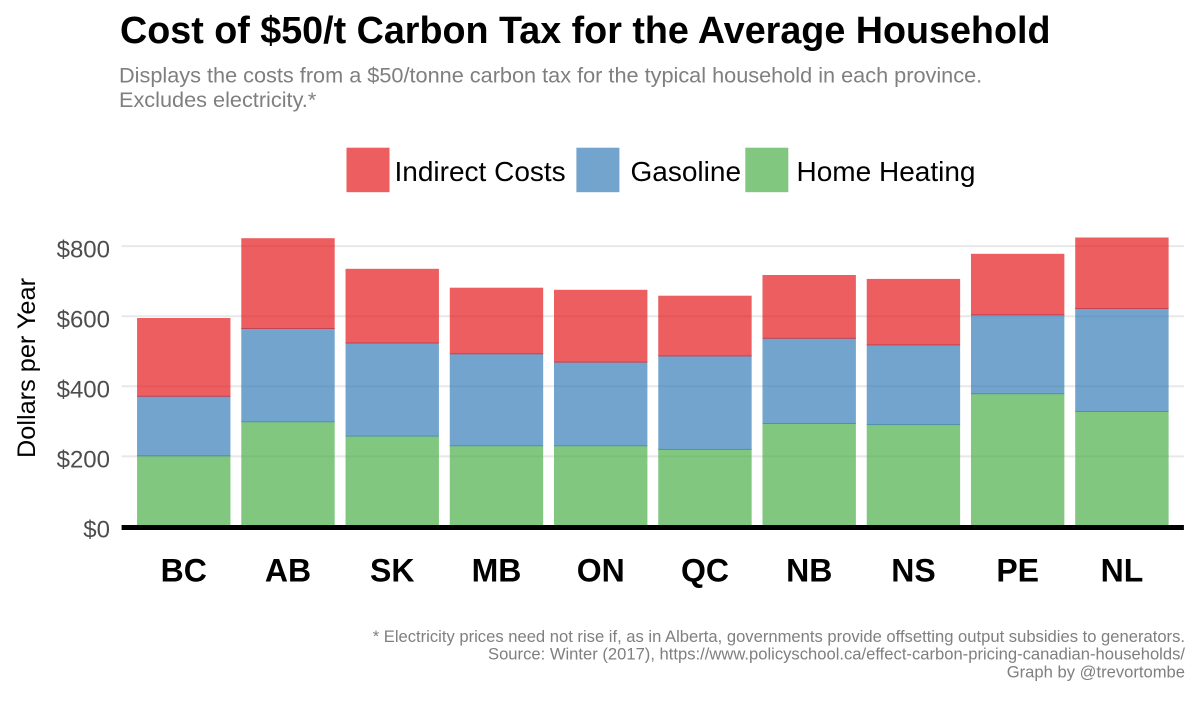 The height and width of the screenshot is (705, 1200). Describe the element at coordinates (288, 570) in the screenshot. I see `svg-text: AB` at that location.